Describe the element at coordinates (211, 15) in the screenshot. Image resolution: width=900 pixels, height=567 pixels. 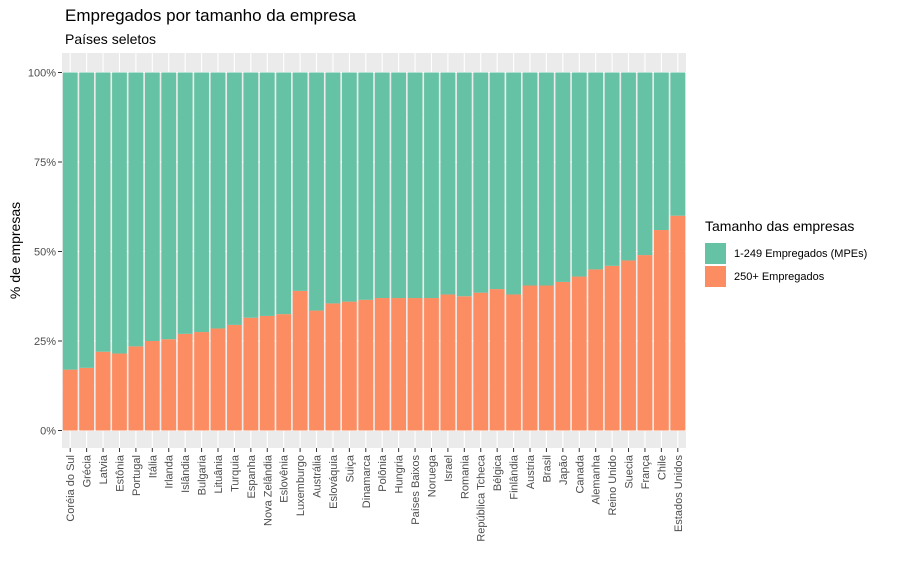
I see `chart-title: Empregados por tamanho da empresa` at that location.